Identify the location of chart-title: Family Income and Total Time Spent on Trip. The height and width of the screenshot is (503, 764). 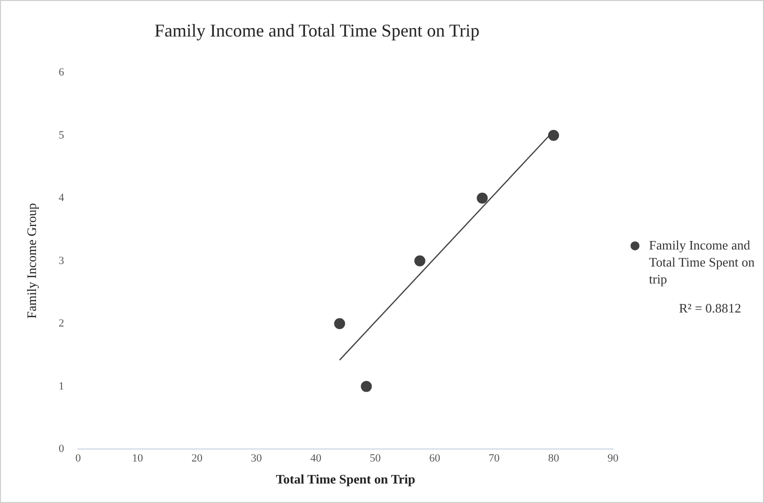
(317, 30).